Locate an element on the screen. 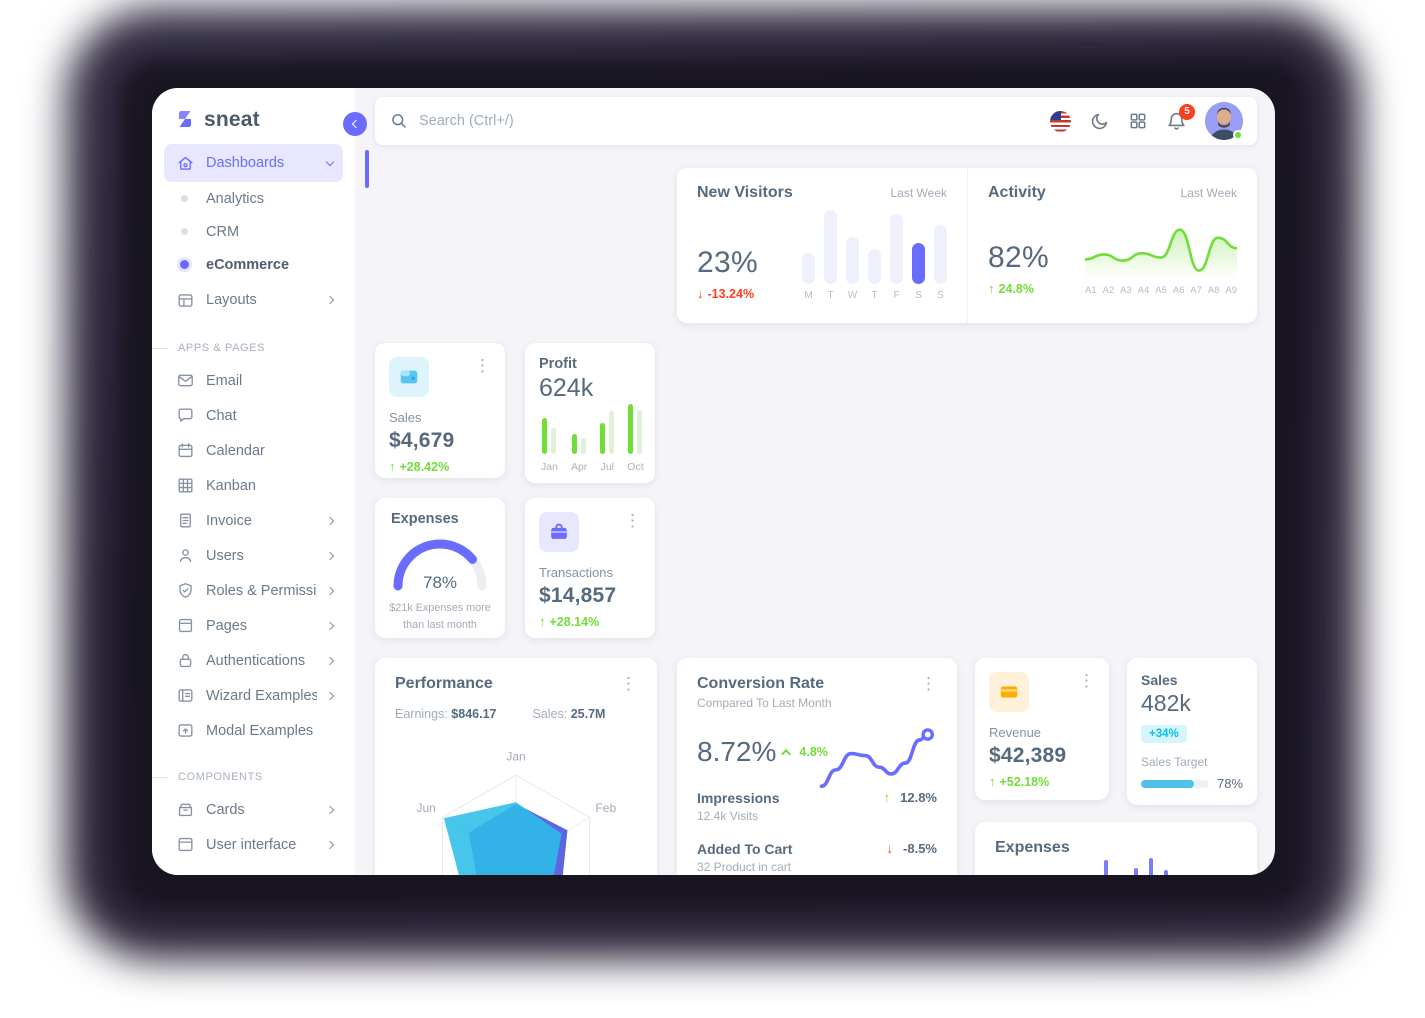 The image size is (1425, 1018). sales-target-label: Sales Target is located at coordinates (1174, 762).